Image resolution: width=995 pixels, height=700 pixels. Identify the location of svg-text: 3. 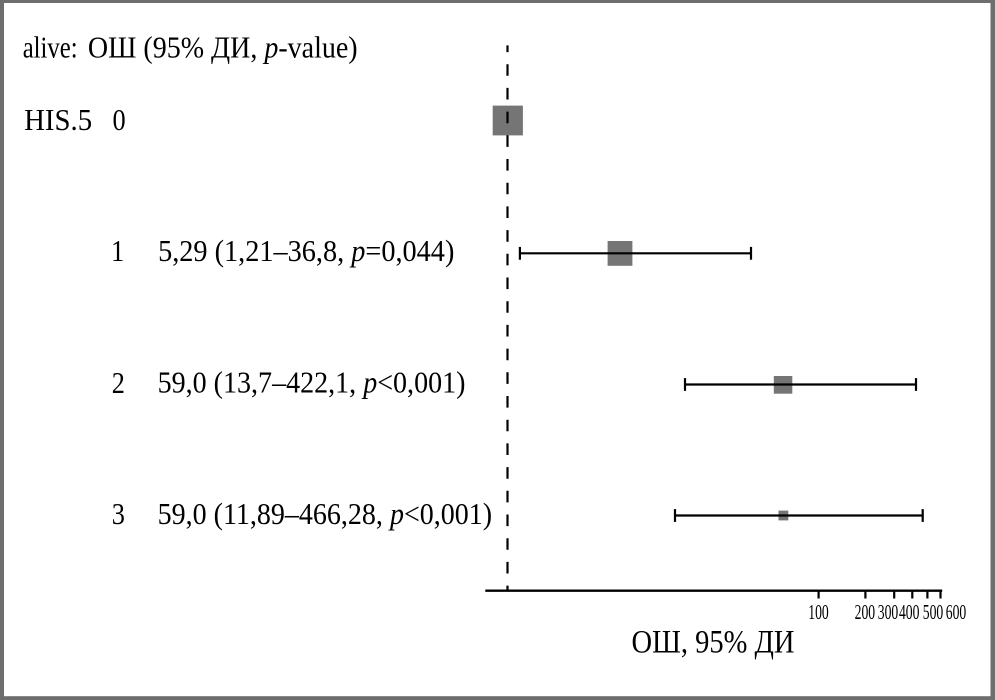
(118, 514).